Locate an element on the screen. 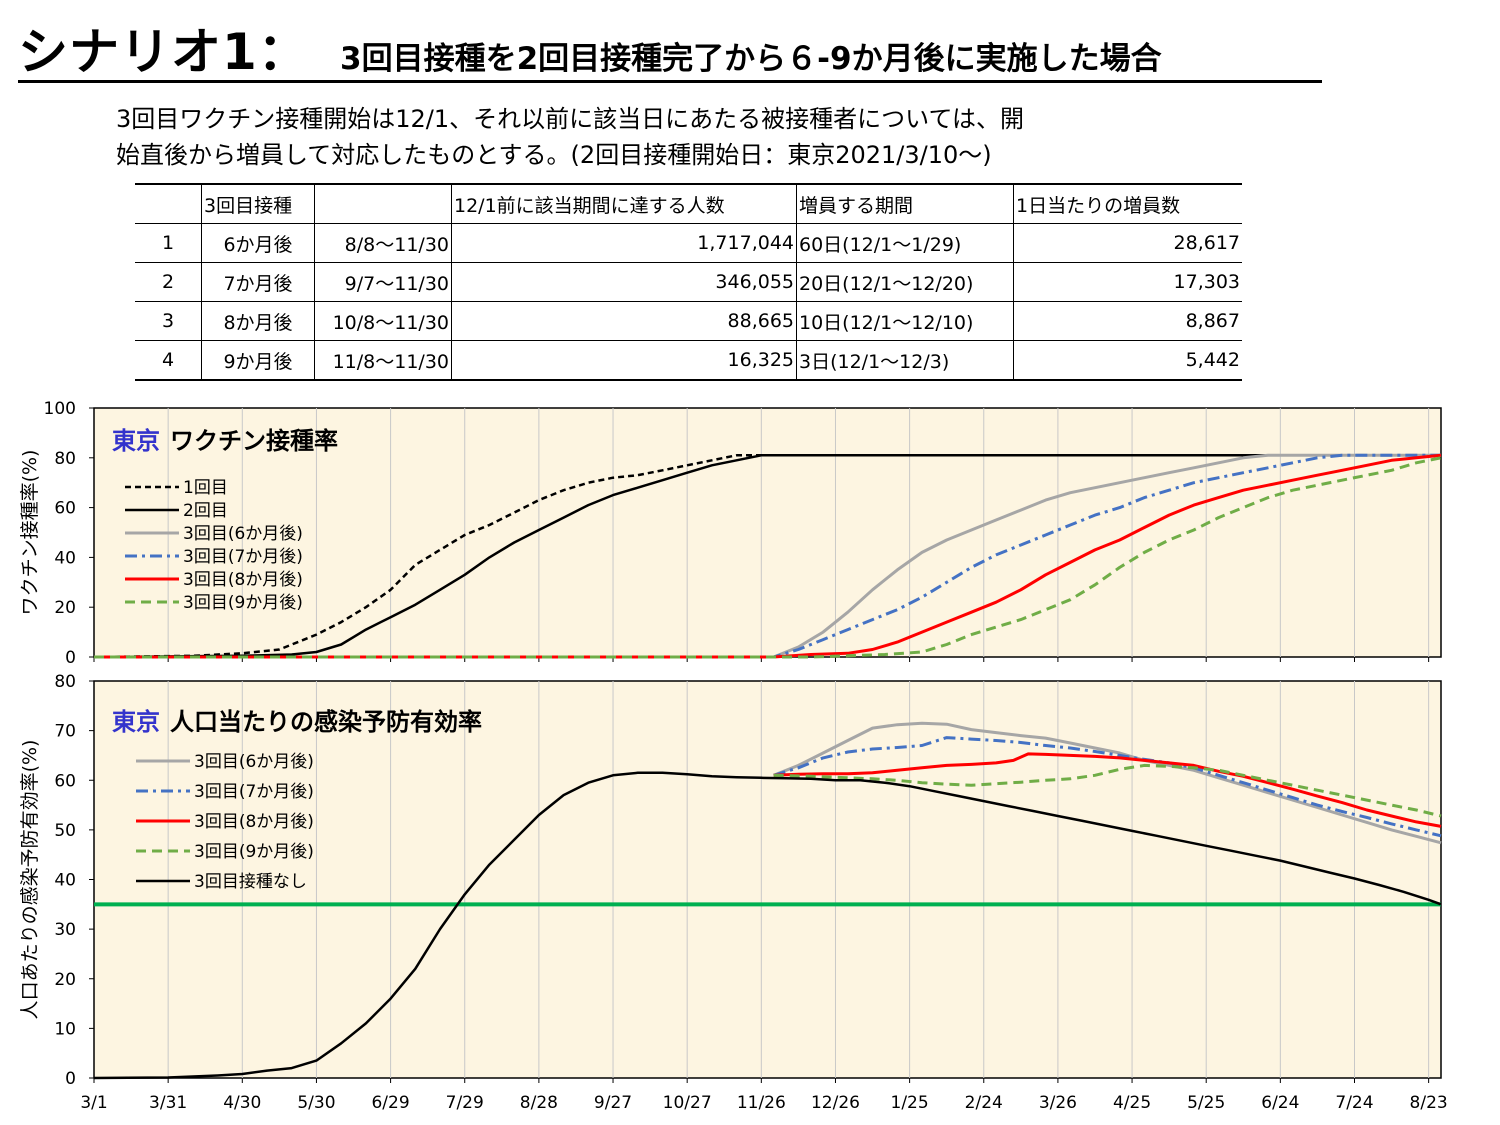  x-tick-label: 5/30 is located at coordinates (316, 1103).